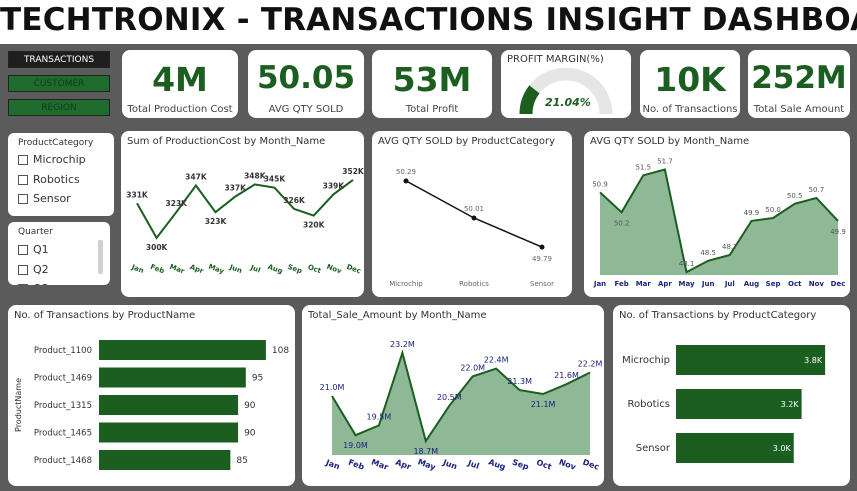 This screenshot has height=491, width=857. I want to click on profit-margin-title: PROFIT MARGIN(%), so click(555, 59).